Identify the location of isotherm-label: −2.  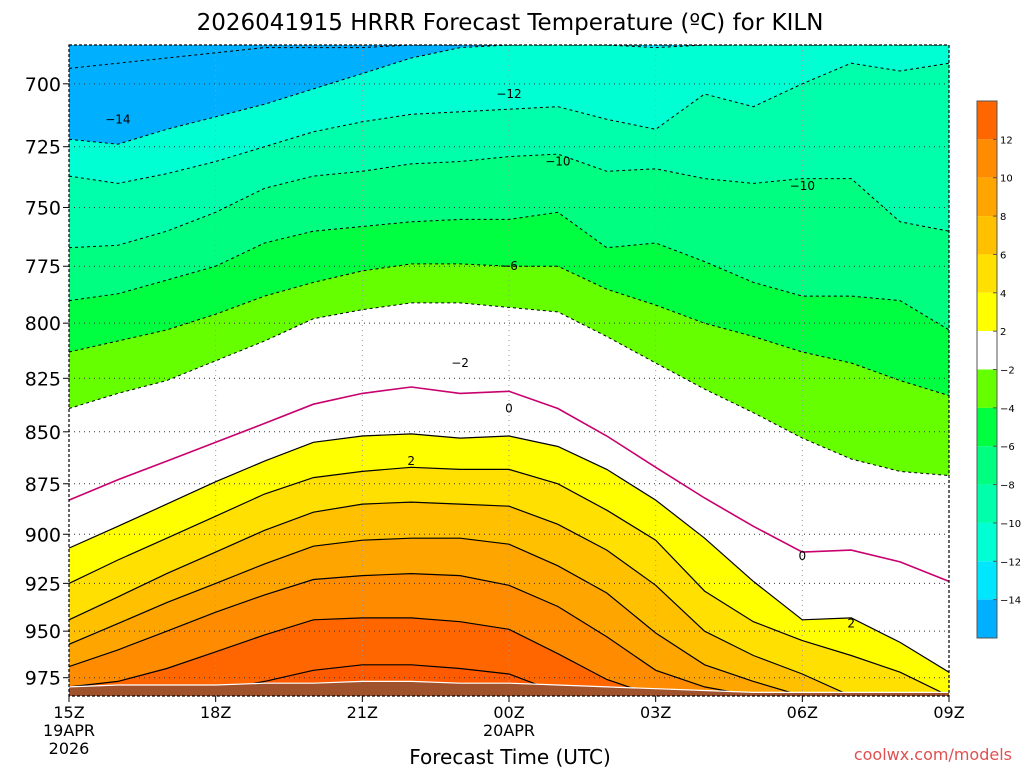
(460, 363).